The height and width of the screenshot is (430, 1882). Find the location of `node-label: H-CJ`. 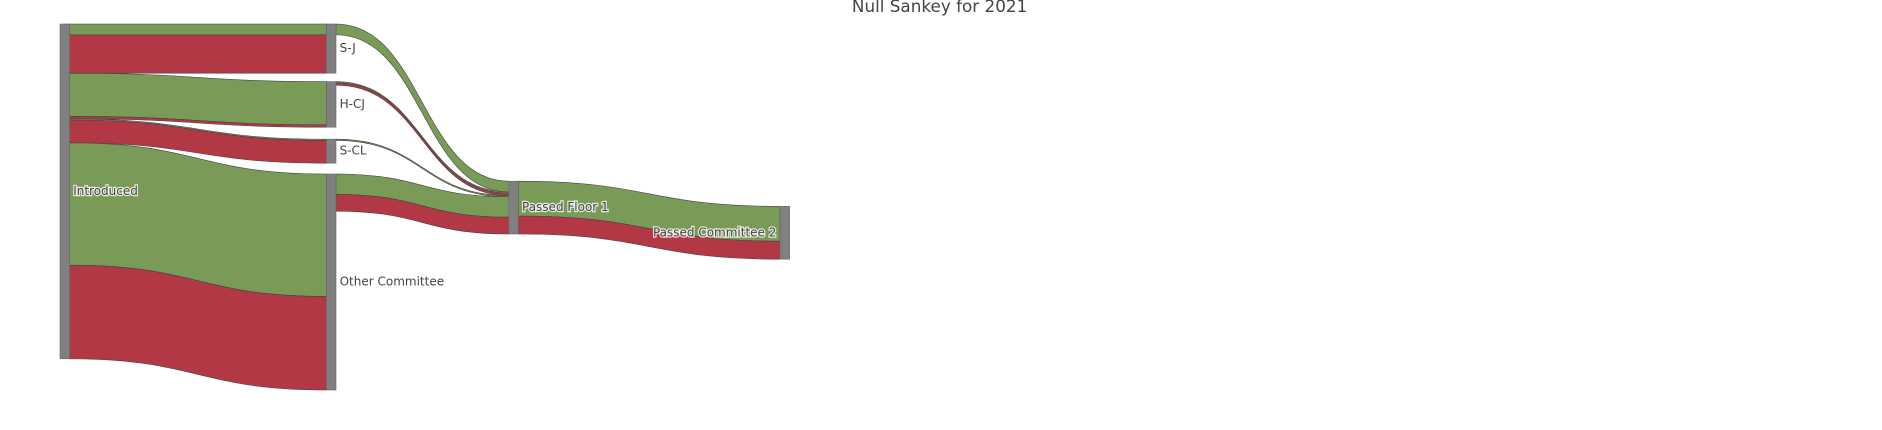

node-label: H-CJ is located at coordinates (352, 104).